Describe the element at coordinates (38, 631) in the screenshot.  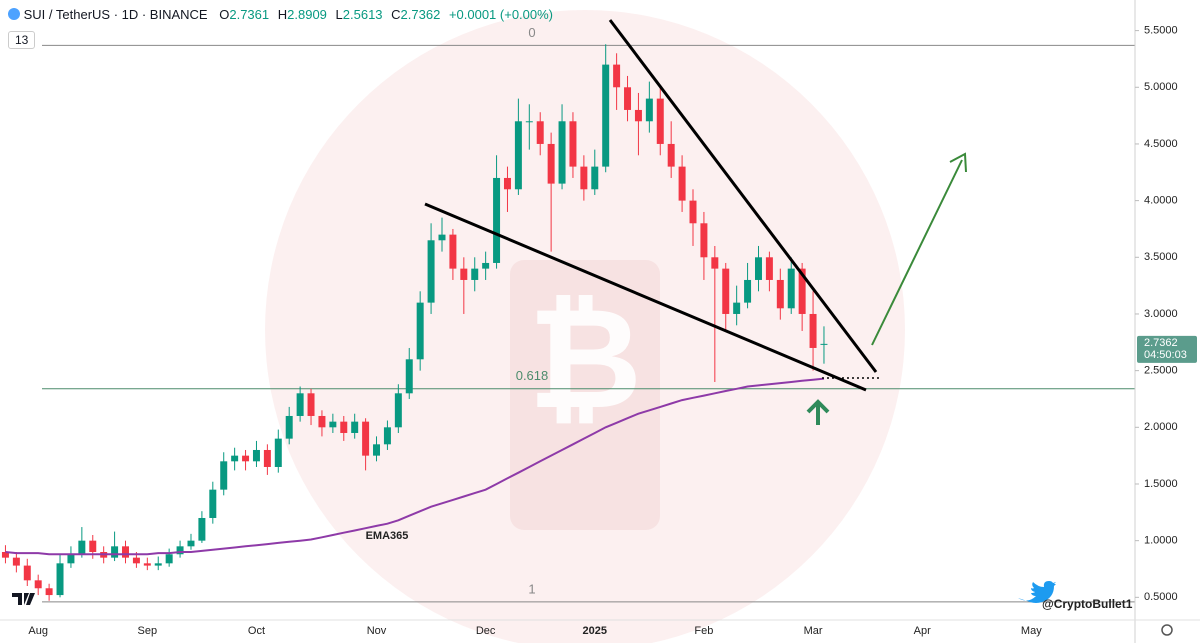
I see `x-tick-label: Aug` at that location.